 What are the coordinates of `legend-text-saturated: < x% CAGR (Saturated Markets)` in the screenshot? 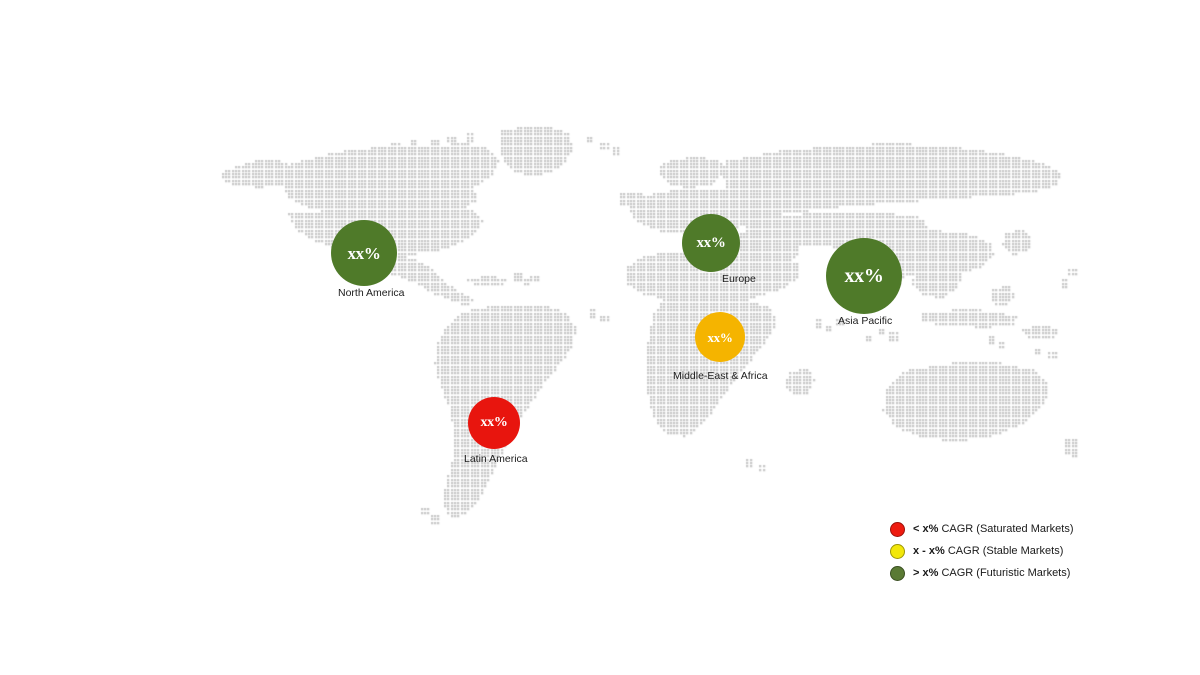 It's located at (993, 528).